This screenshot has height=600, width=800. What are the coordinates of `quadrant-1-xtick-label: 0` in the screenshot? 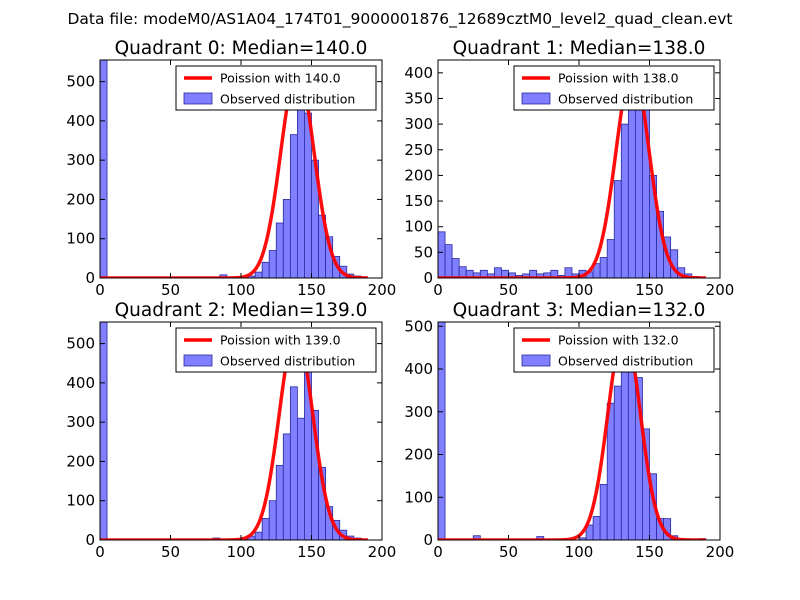 It's located at (438, 290).